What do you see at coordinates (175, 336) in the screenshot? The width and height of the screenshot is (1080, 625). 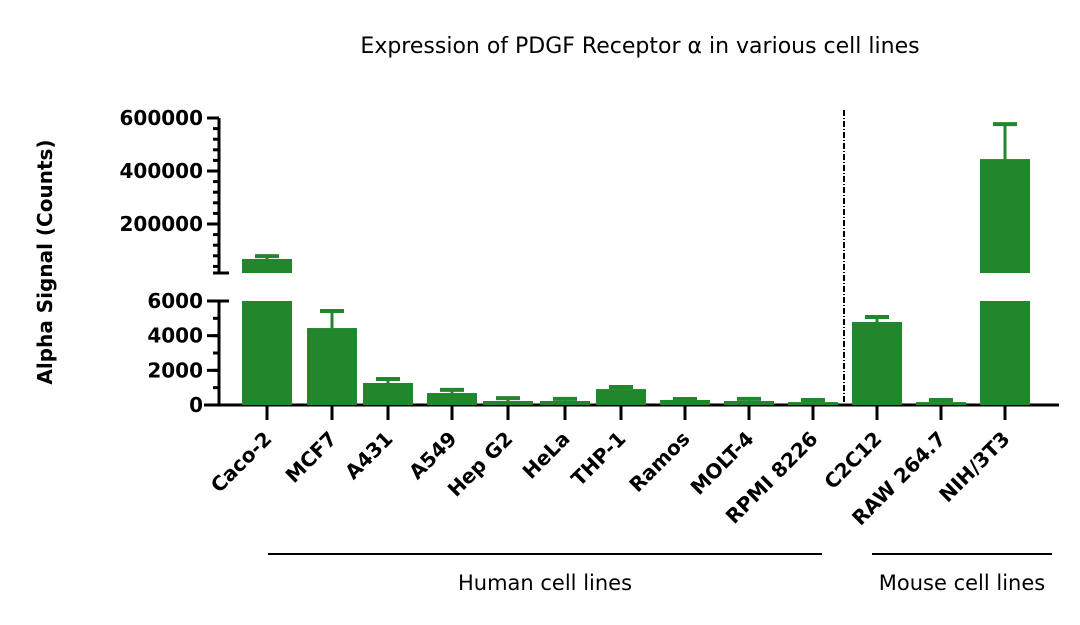 I see `y-tick-label: 4000` at bounding box center [175, 336].